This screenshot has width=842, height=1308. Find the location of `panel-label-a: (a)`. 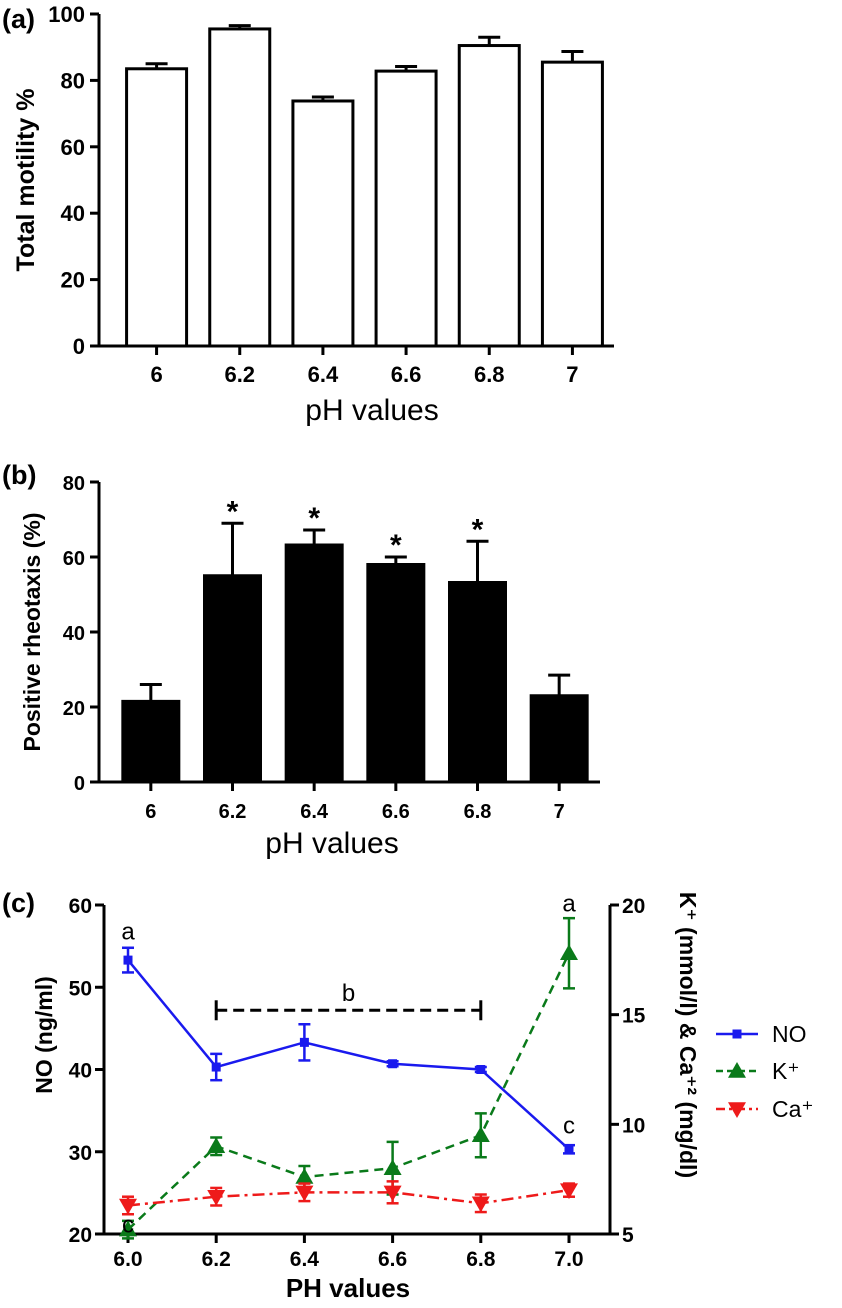

panel-label-a: (a) is located at coordinates (18, 19).